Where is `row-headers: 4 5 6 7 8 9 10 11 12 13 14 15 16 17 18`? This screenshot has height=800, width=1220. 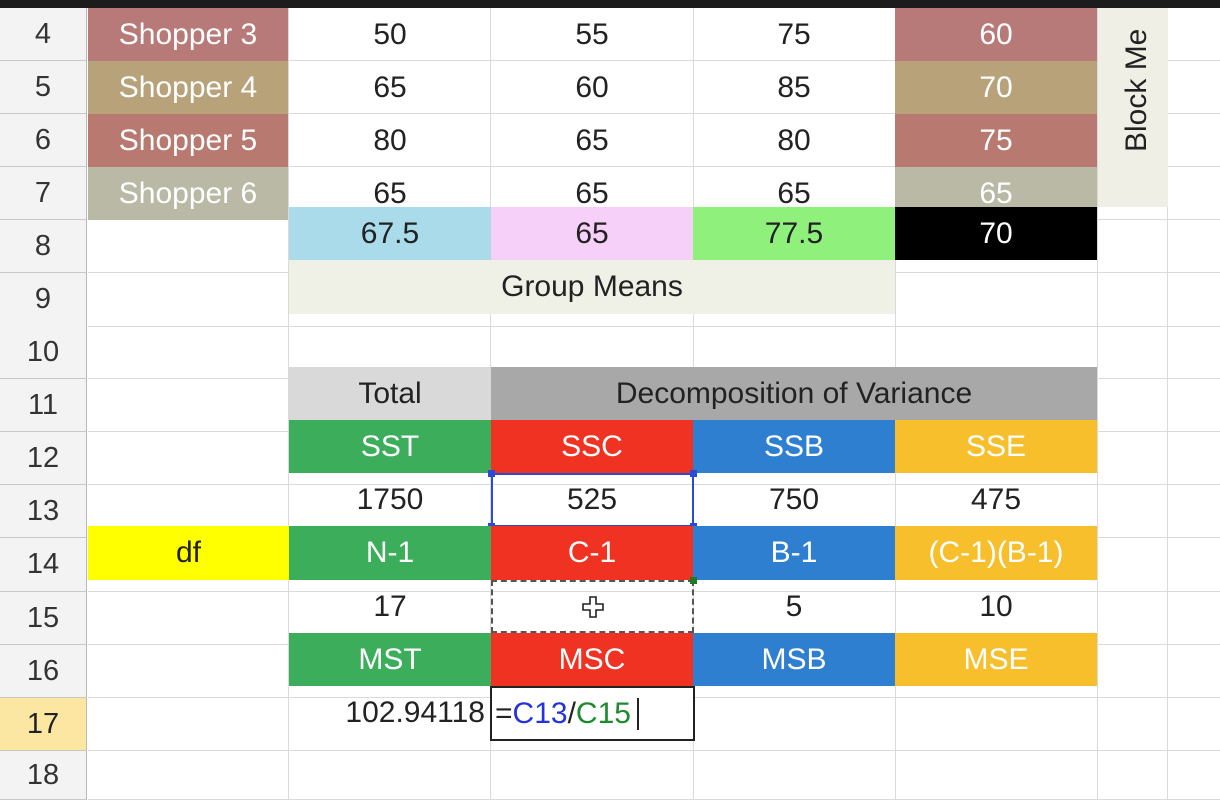 row-headers: 4 5 6 7 8 9 10 11 12 13 14 15 16 17 18 is located at coordinates (44, 404).